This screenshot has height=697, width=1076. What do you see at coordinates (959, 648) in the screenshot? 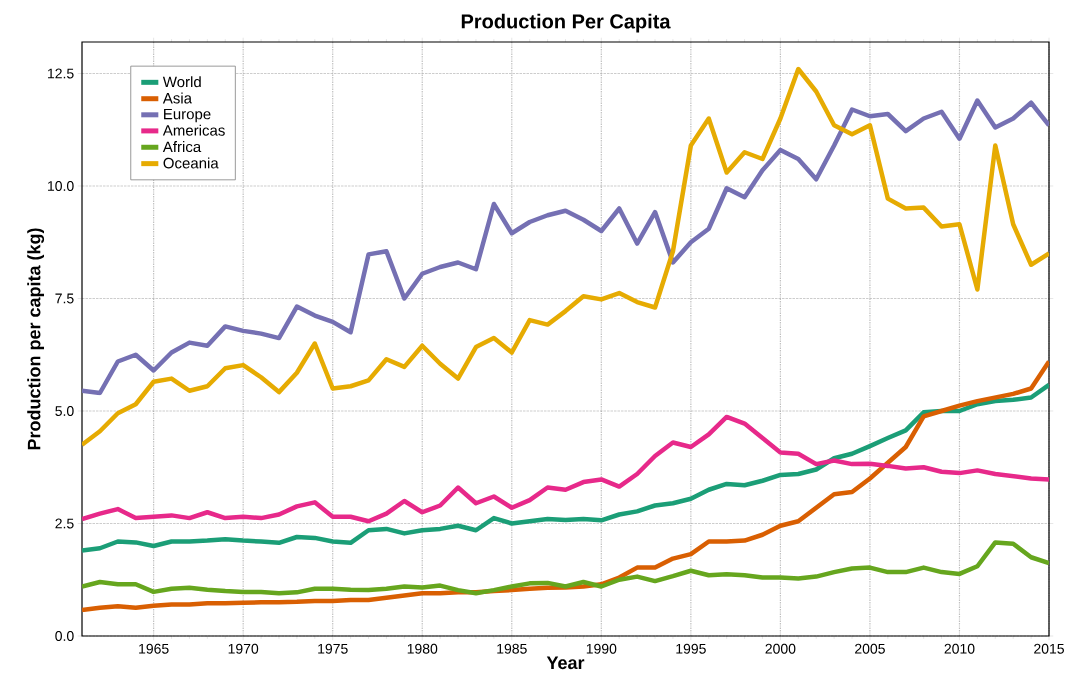
I see `x-tick-label: 2010` at bounding box center [959, 648].